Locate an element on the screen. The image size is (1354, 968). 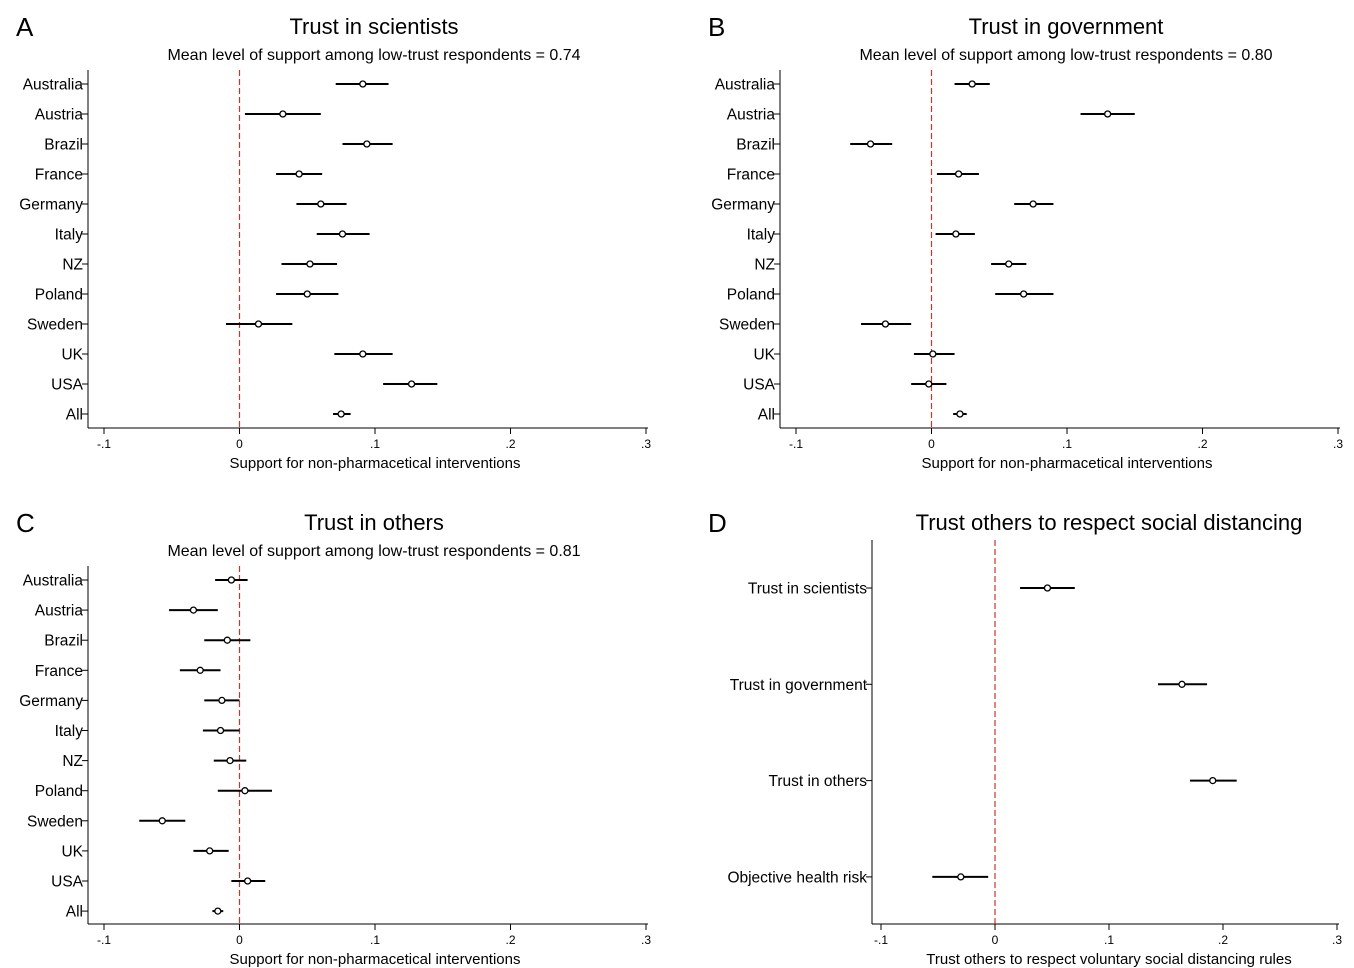
chart-1-label-austria: Austria is located at coordinates (751, 115).